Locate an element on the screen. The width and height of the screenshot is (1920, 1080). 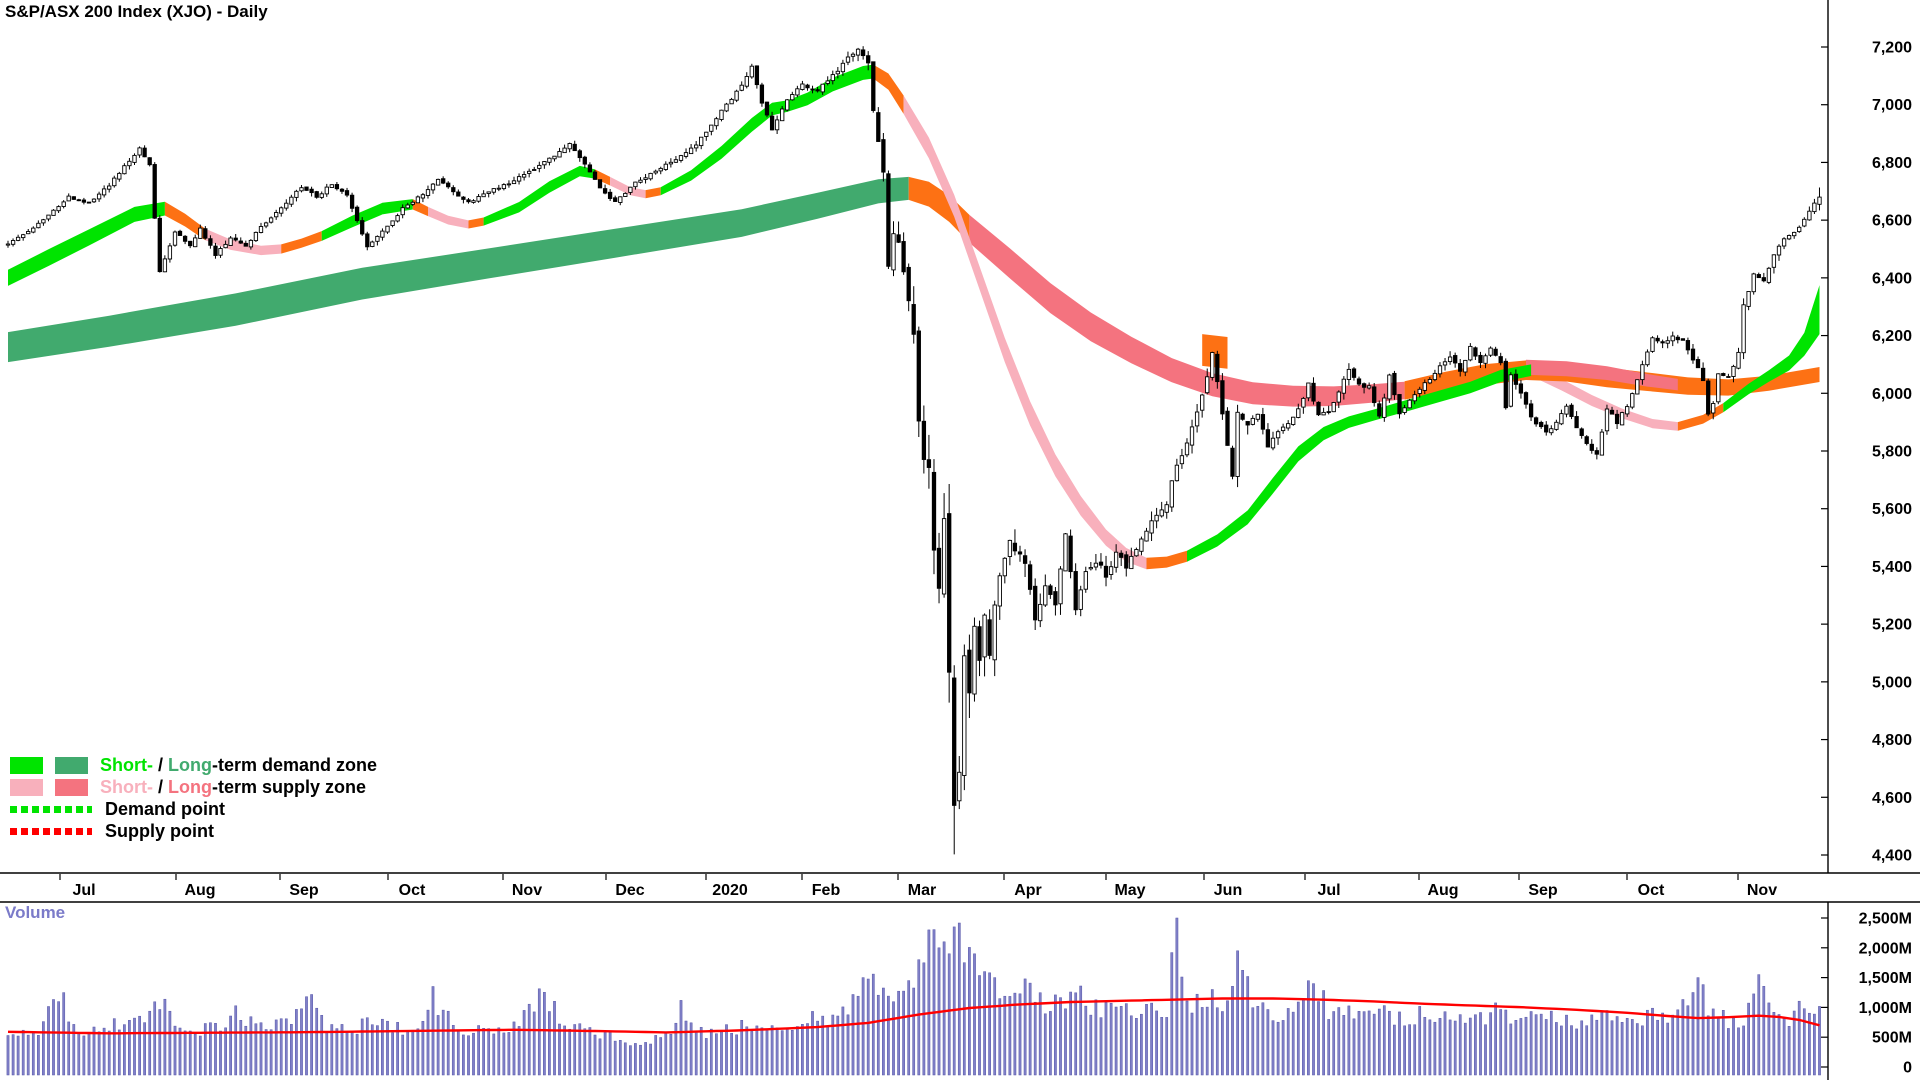
price-tick-label: 6,000 is located at coordinates (1892, 394).